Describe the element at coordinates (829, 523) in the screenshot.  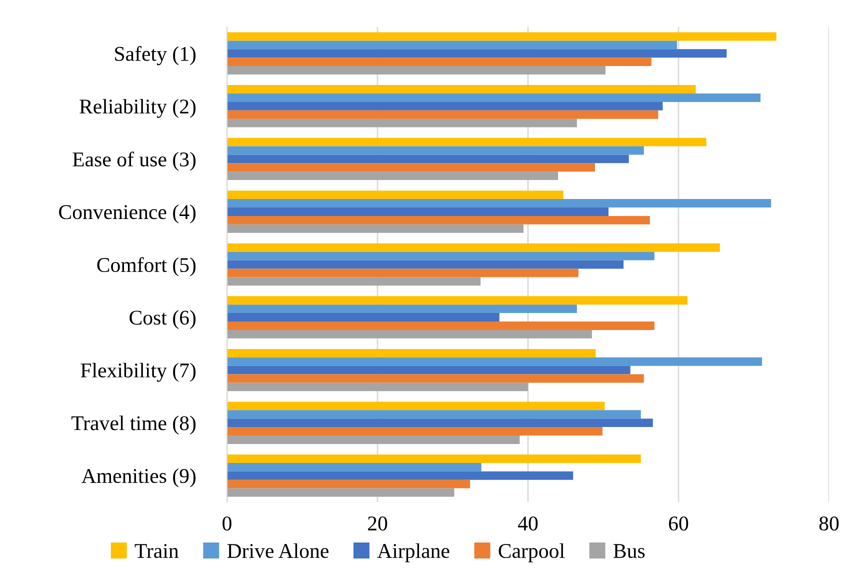
I see `x-tick-label: 80` at that location.